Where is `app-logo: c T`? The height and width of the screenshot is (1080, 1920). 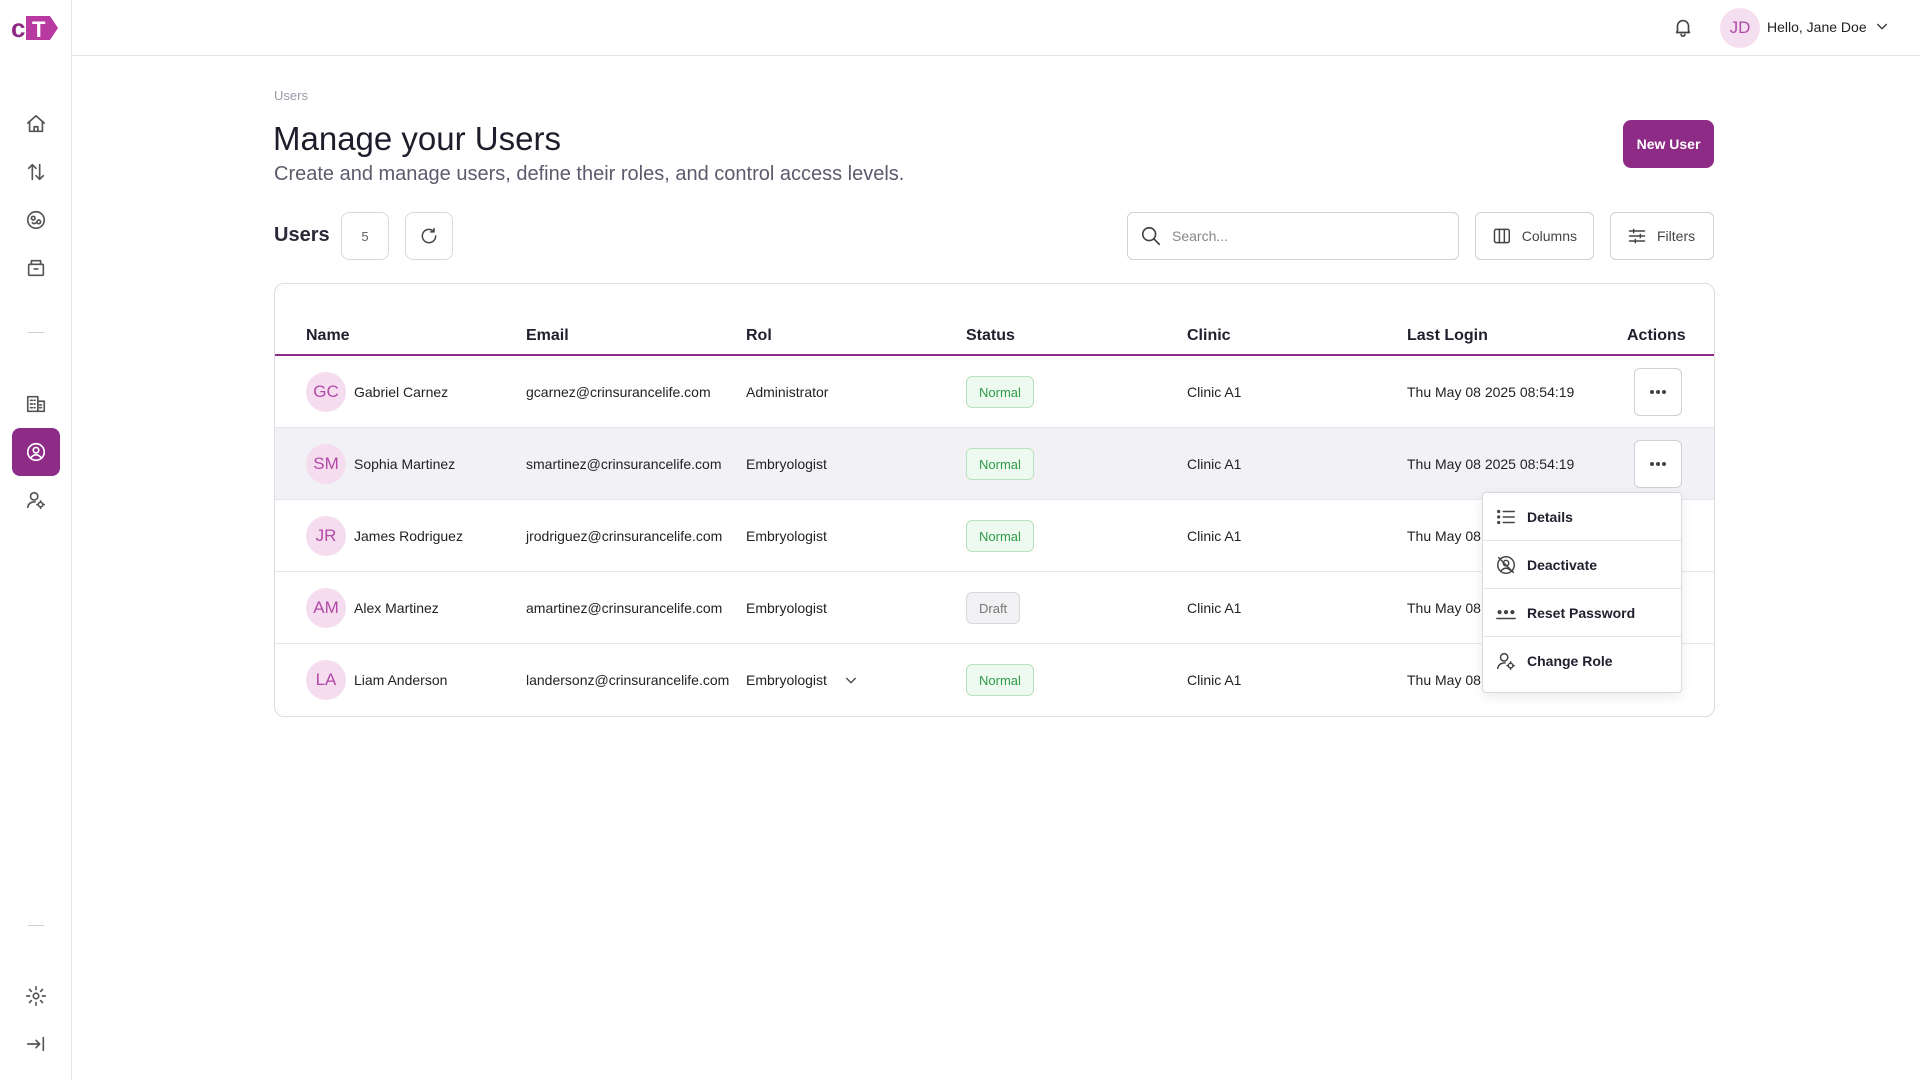
app-logo: c T is located at coordinates (35, 28).